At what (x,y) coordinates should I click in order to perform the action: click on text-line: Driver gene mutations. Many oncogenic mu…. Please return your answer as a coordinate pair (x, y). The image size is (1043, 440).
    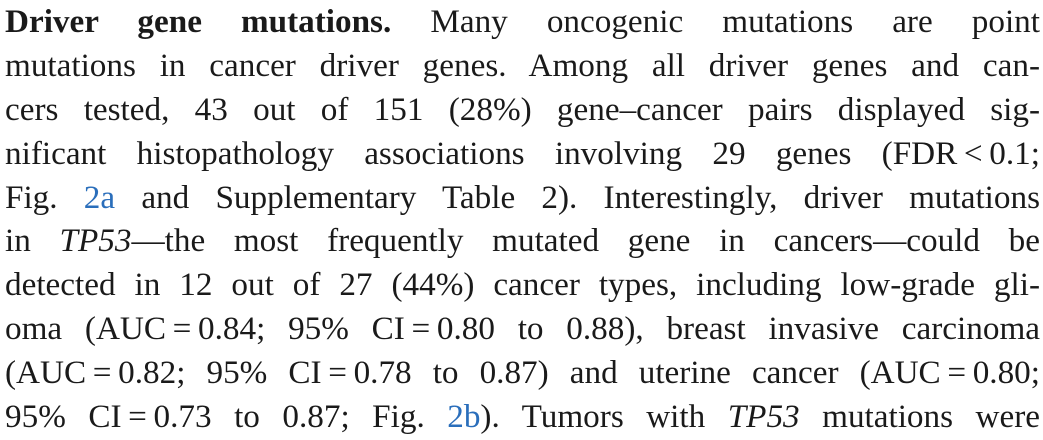
    Looking at the image, I should click on (522, 22).